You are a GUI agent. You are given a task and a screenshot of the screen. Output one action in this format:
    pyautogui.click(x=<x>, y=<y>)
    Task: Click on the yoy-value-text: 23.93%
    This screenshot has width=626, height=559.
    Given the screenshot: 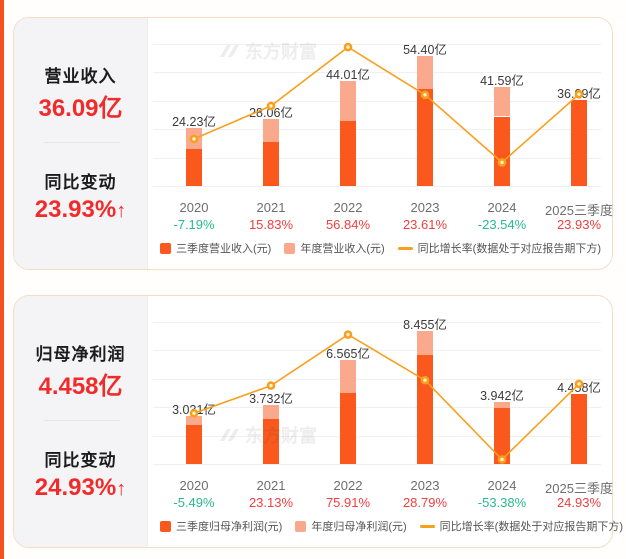 What is the action you would take?
    pyautogui.click(x=75, y=209)
    